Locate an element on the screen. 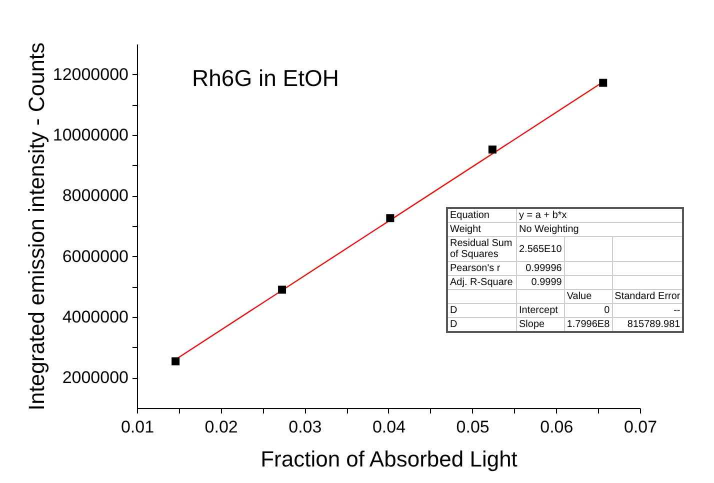 This screenshot has width=714, height=483. y-axis-title: Integrated emission intensity - Counts is located at coordinates (36, 226).